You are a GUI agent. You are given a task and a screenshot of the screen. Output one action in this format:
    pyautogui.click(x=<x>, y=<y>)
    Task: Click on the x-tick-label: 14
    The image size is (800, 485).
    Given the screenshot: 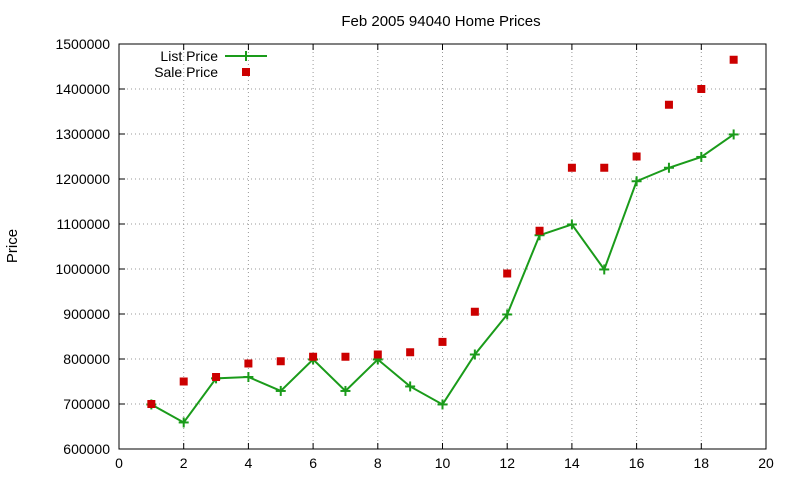 What is the action you would take?
    pyautogui.click(x=572, y=463)
    